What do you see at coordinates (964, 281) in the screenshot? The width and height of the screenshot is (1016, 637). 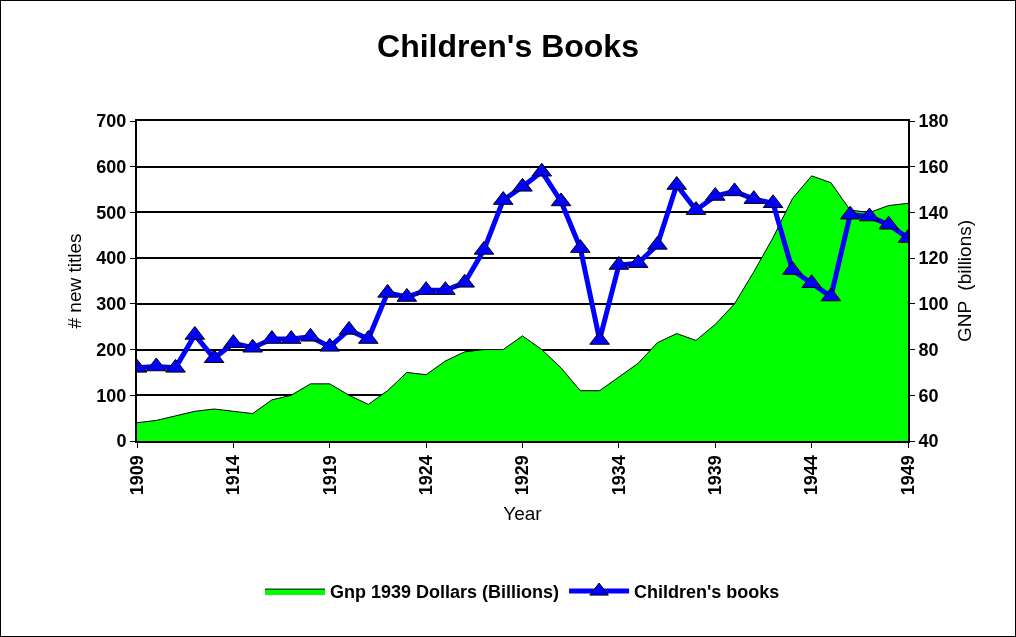 I see `y2-axis-title: GNP (billions)` at bounding box center [964, 281].